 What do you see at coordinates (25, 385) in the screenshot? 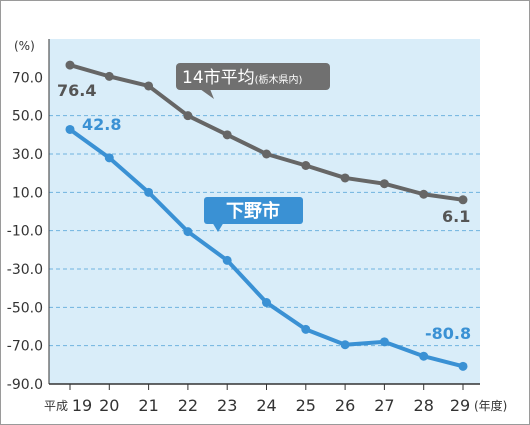
I see `y-tick-label: -90.0` at bounding box center [25, 385].